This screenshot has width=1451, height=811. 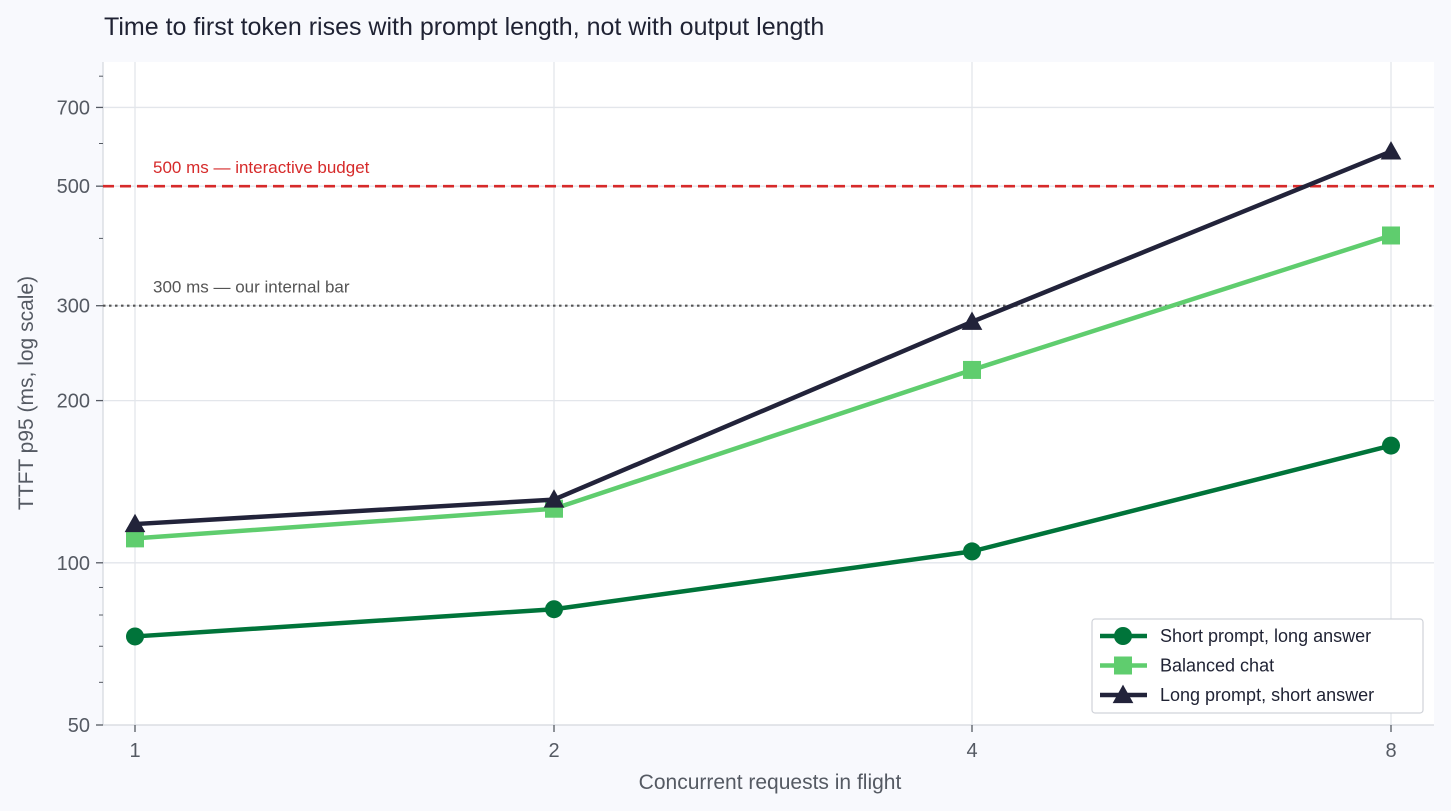 What do you see at coordinates (553, 751) in the screenshot?
I see `x-tick-label: 2` at bounding box center [553, 751].